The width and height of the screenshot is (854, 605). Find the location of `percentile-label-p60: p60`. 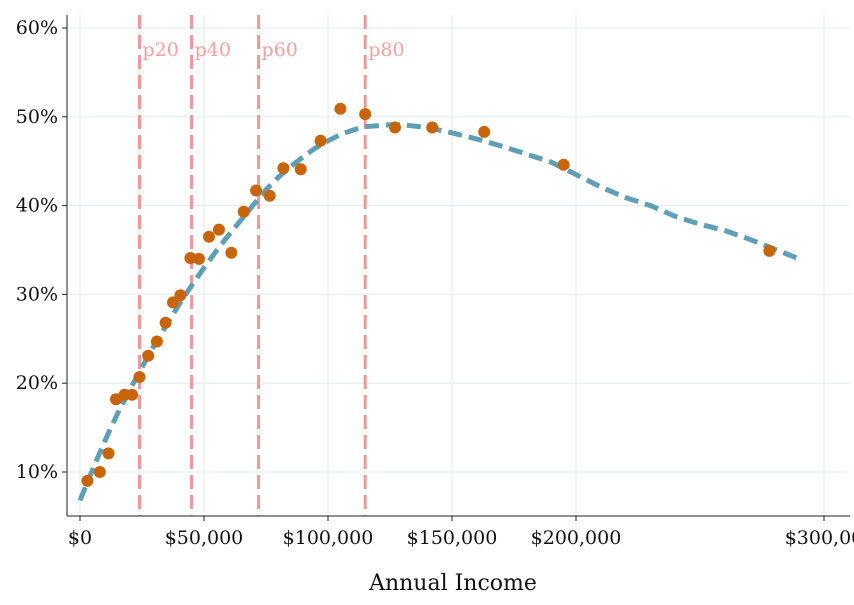

percentile-label-p60: p60 is located at coordinates (280, 50).